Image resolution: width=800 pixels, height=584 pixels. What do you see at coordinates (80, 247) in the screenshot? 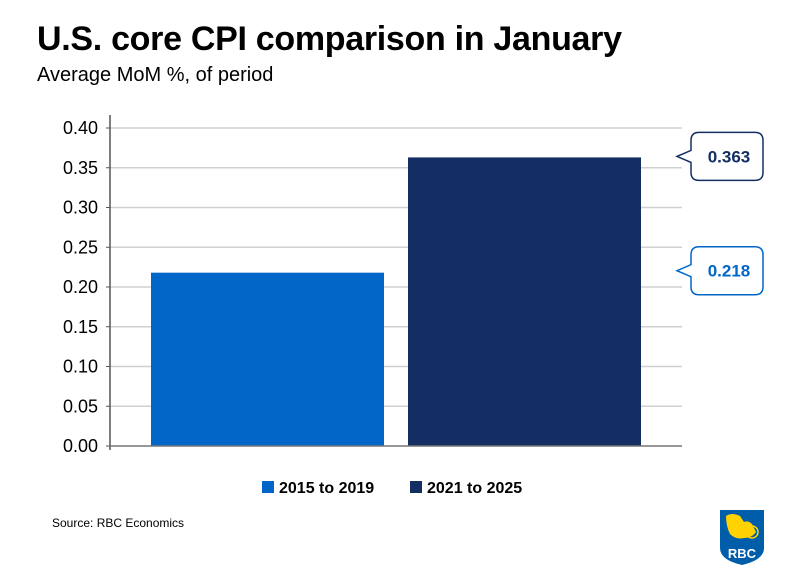
I see `y-tick-label: 0.25` at bounding box center [80, 247].